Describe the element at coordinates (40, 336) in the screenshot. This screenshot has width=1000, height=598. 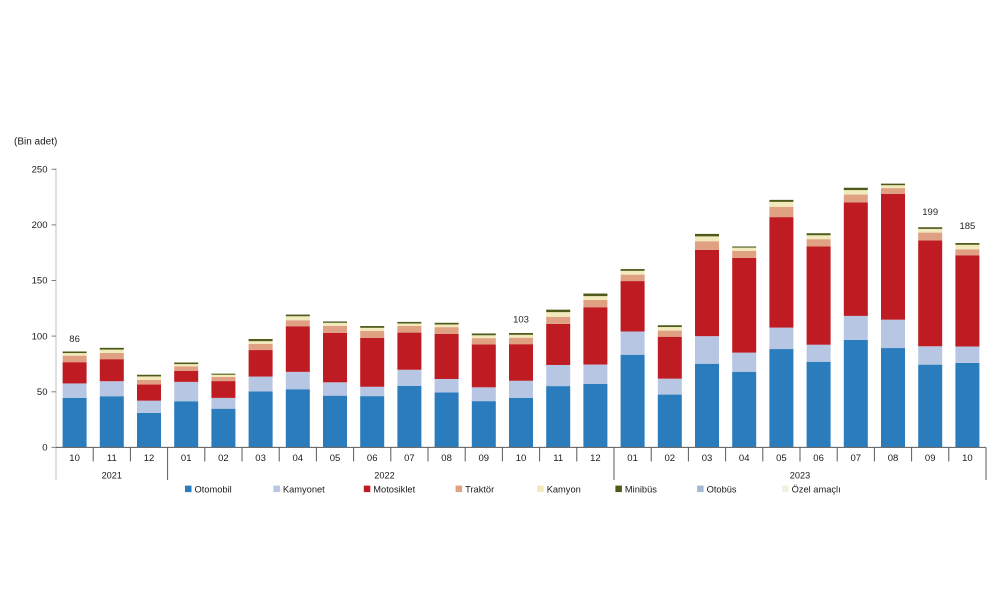
I see `svg-text: 100` at that location.